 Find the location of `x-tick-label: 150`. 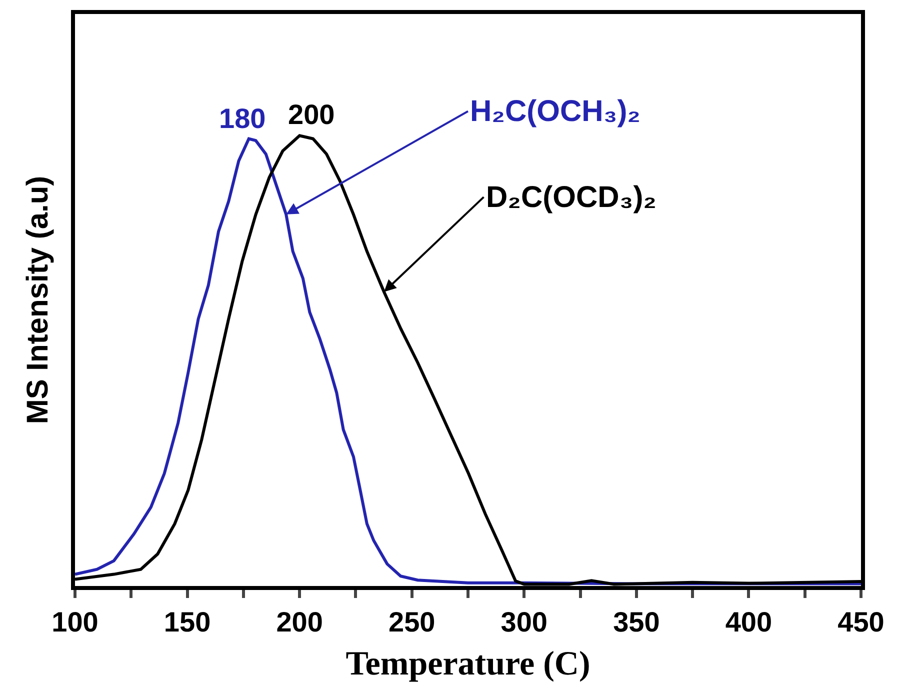

x-tick-label: 150 is located at coordinates (187, 622).